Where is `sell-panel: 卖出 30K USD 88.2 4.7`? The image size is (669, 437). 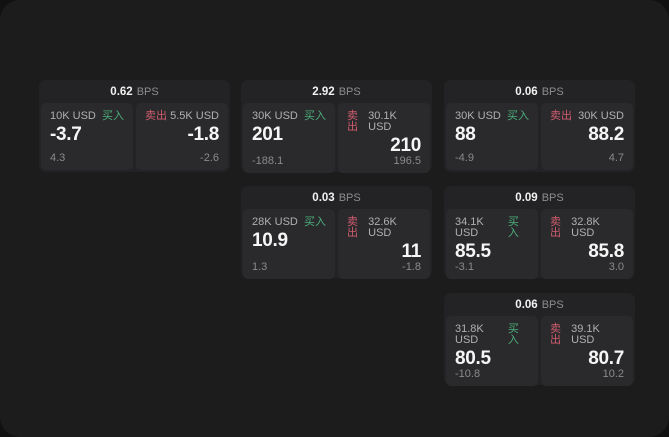 sell-panel: 卖出 30K USD 88.2 4.7 is located at coordinates (587, 136).